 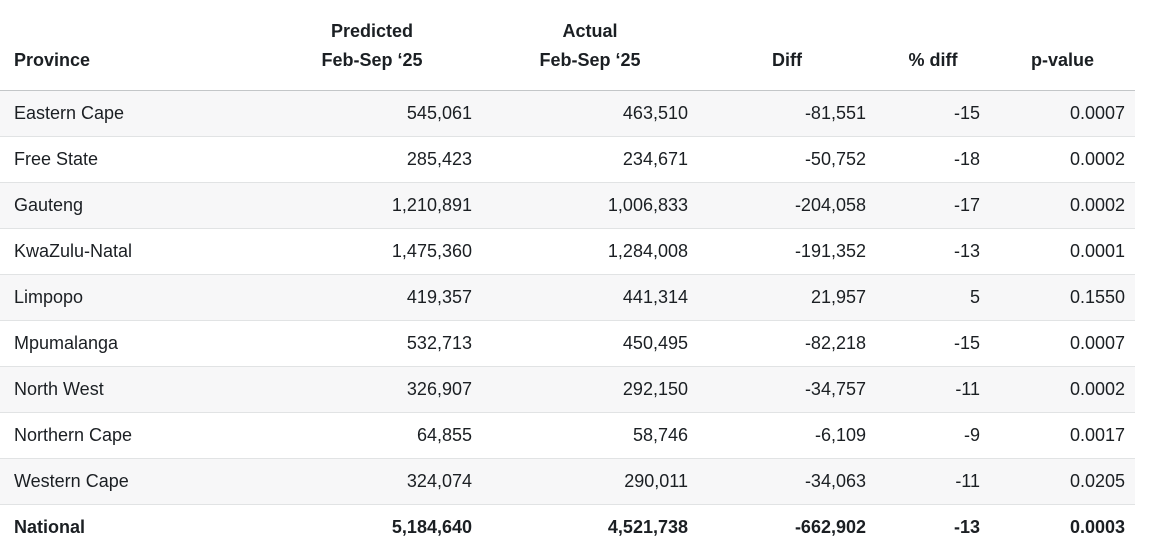 What do you see at coordinates (372, 50) in the screenshot?
I see `column-header-predicted: Predicted Feb-Sep ‘25` at bounding box center [372, 50].